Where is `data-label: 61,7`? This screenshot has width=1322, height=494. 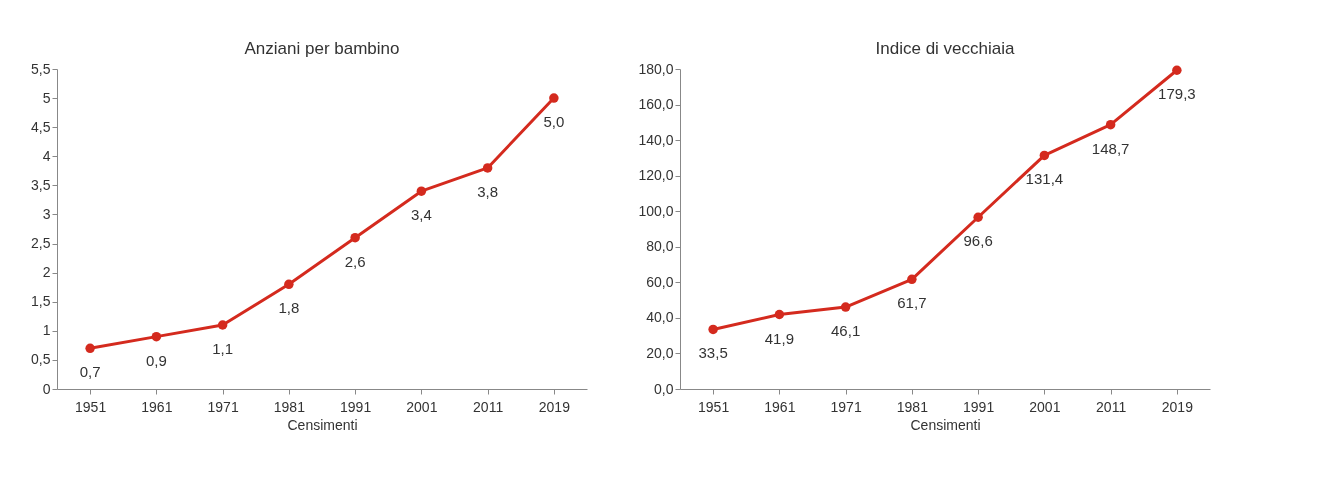 data-label: 61,7 is located at coordinates (912, 303).